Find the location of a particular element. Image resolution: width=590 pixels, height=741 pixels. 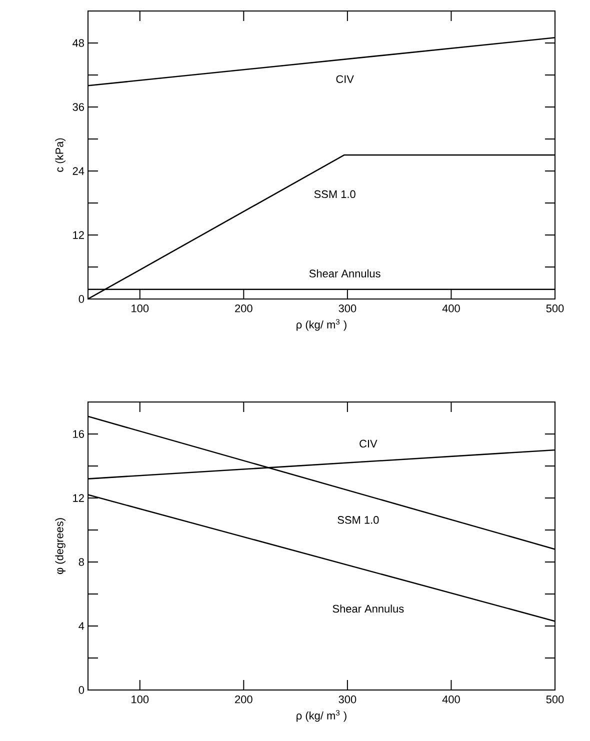

y-tick-label: 4 is located at coordinates (81, 626).